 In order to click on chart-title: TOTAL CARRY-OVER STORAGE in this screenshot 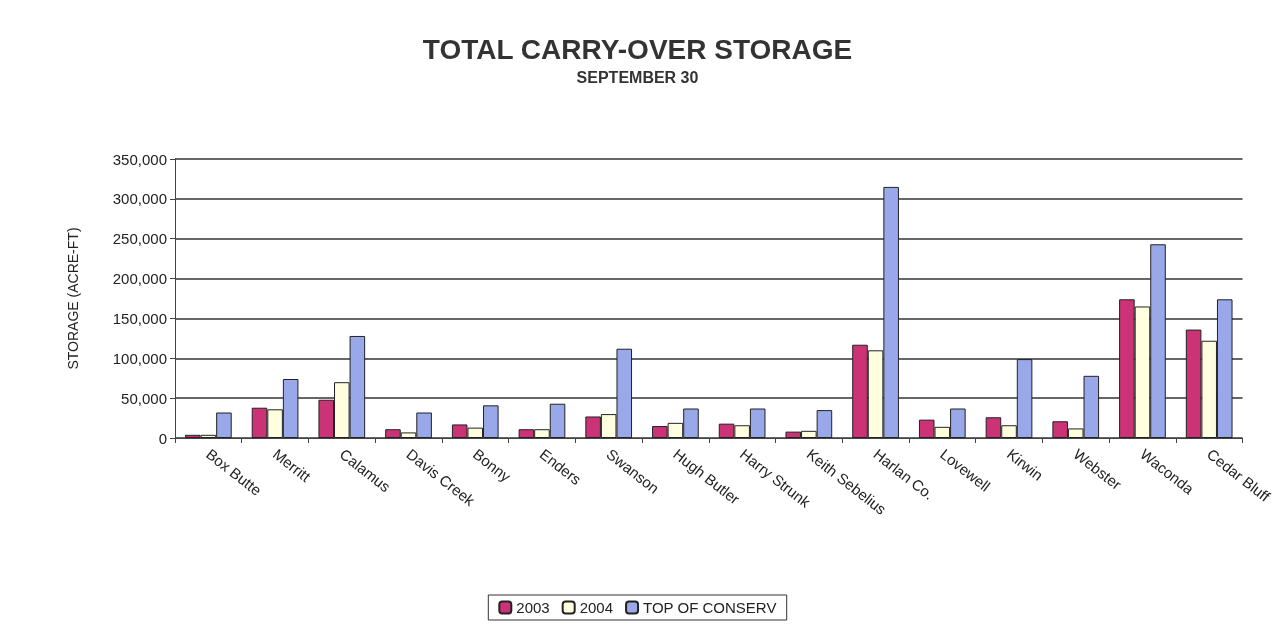, I will do `click(637, 49)`.